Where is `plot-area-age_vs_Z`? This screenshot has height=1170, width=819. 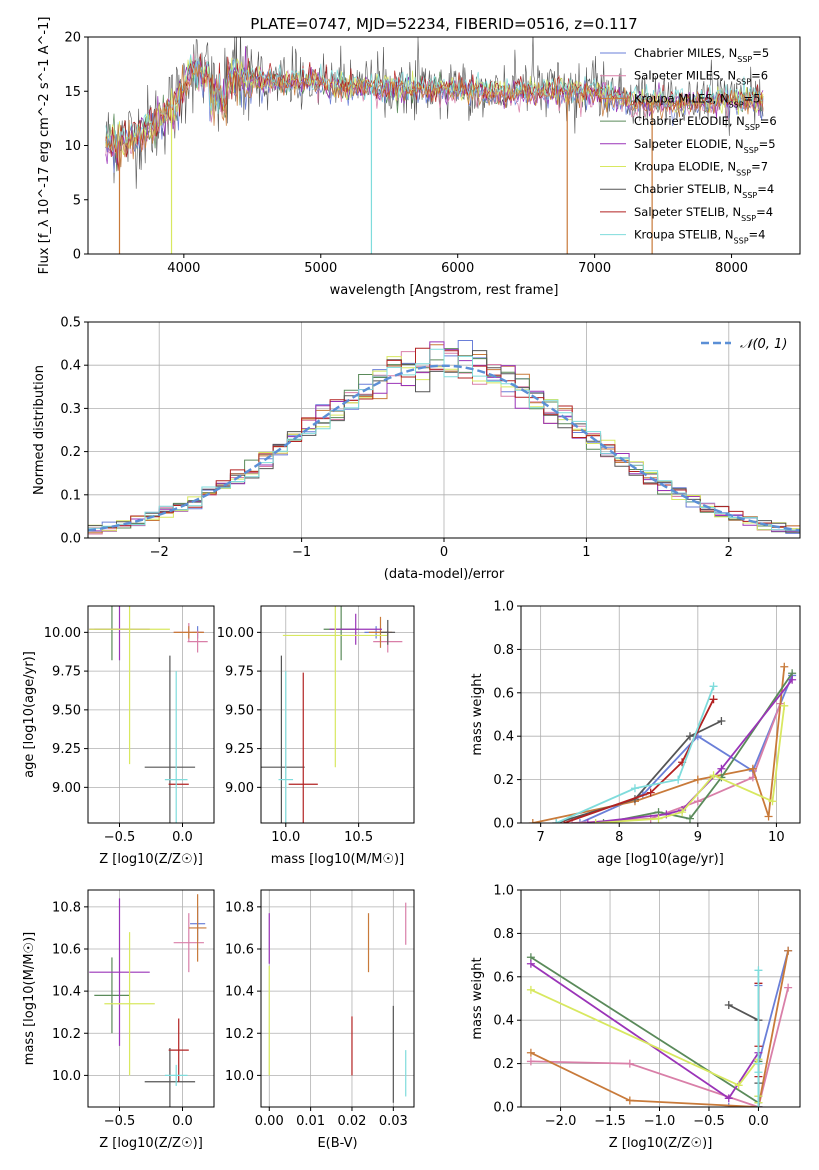
plot-area-age_vs_Z is located at coordinates (148, 714).